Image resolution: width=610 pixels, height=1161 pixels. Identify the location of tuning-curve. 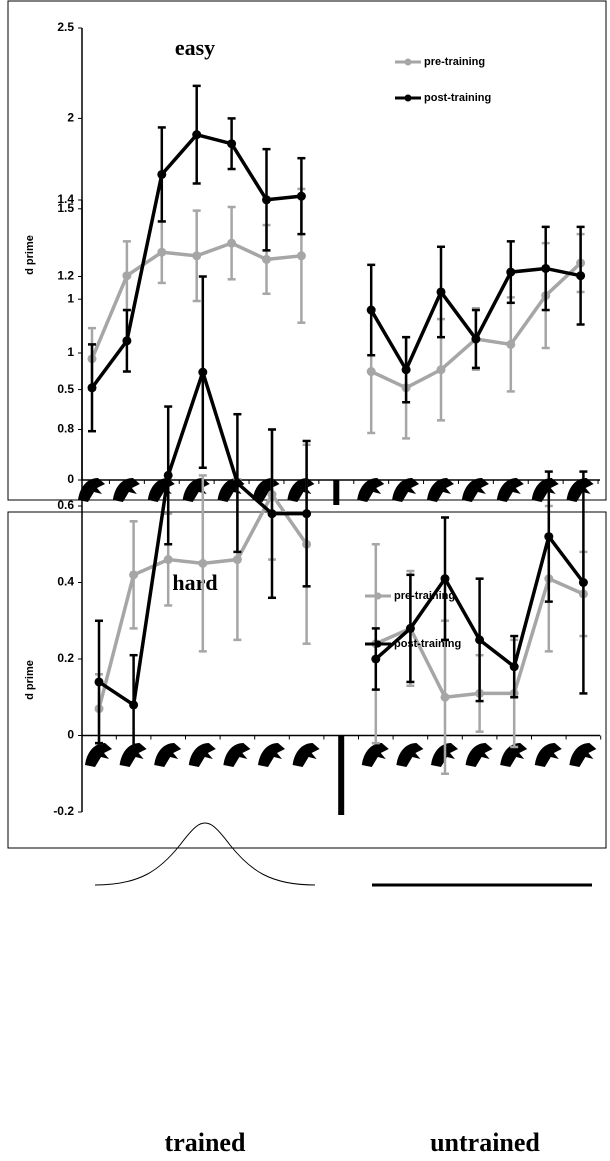
(205, 854).